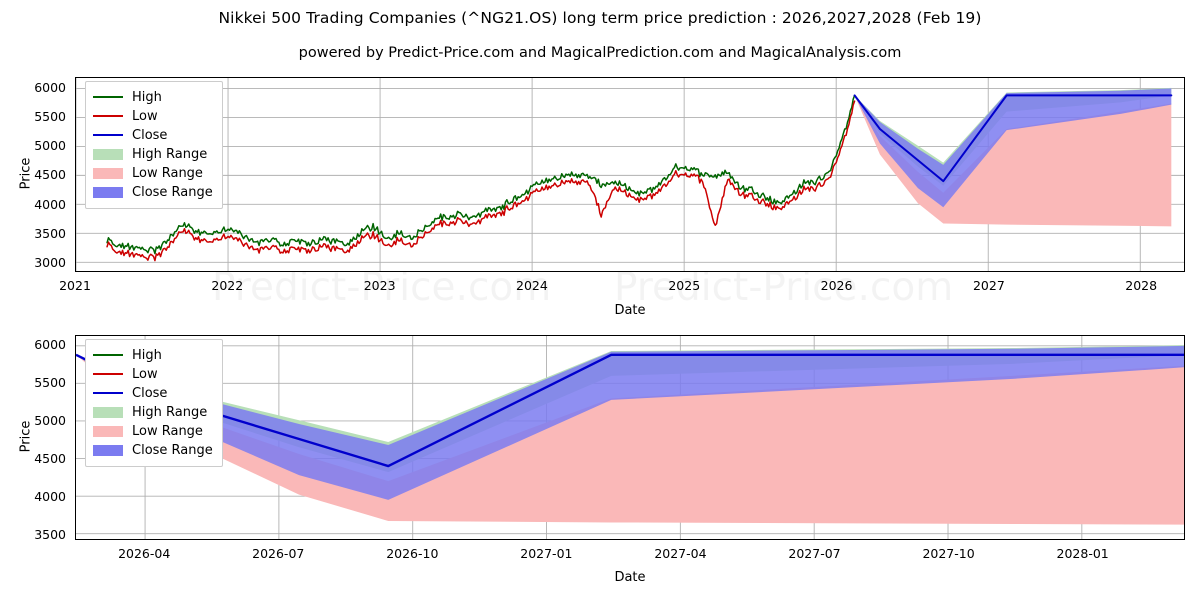  What do you see at coordinates (50, 263) in the screenshot?
I see `y-tick-label: 3000` at bounding box center [50, 263].